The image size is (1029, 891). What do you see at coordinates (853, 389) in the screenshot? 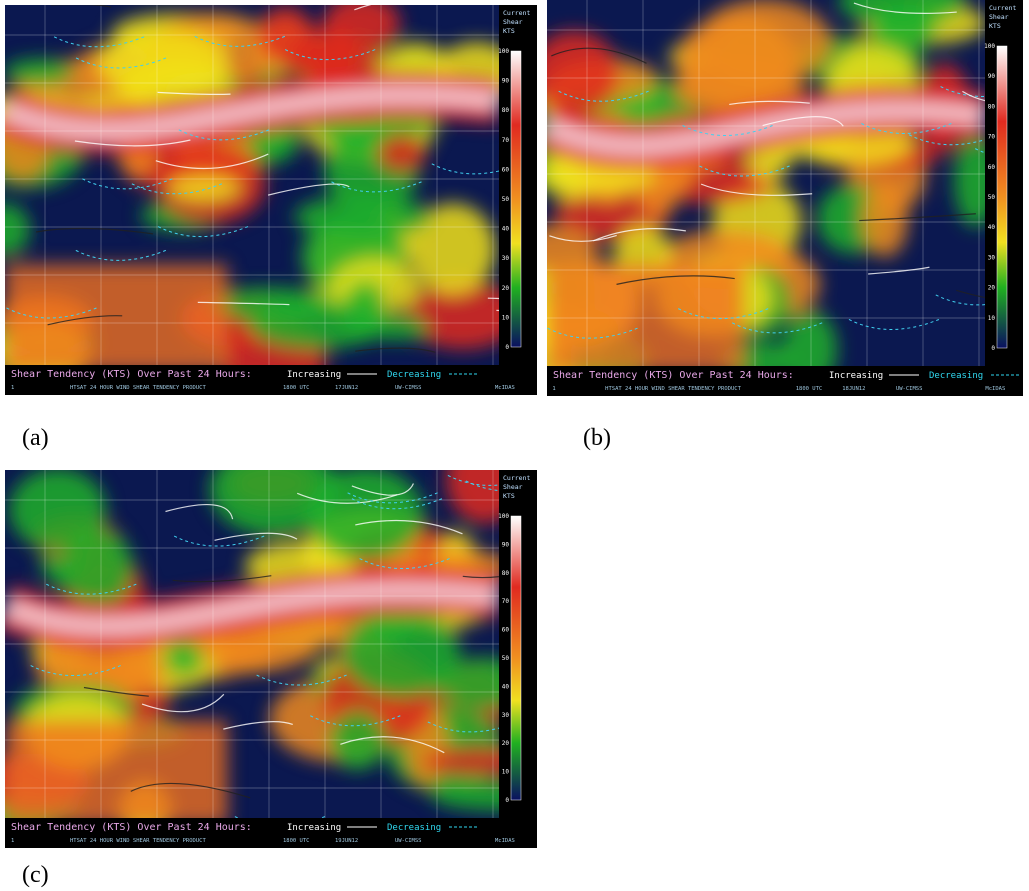
I see `footer-date: 18JUN12` at bounding box center [853, 389].